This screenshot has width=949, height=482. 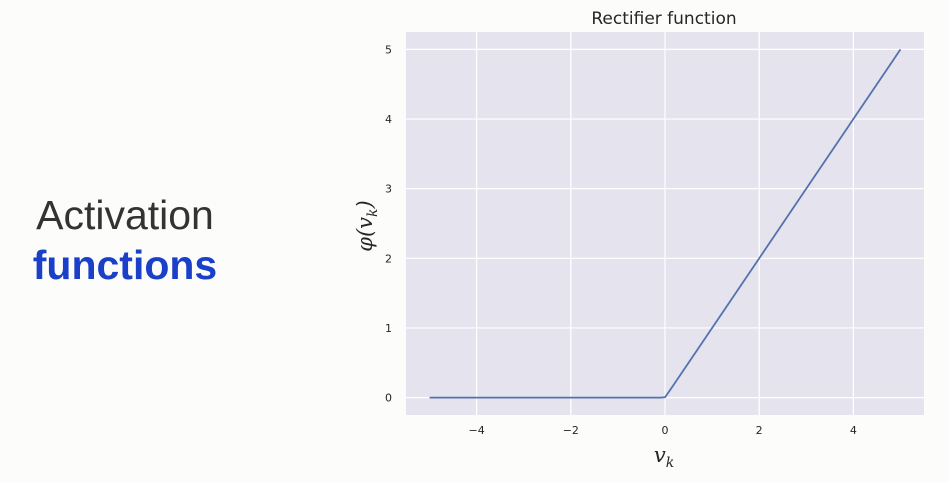 I want to click on slide-title-line2: functions, so click(x=125, y=265).